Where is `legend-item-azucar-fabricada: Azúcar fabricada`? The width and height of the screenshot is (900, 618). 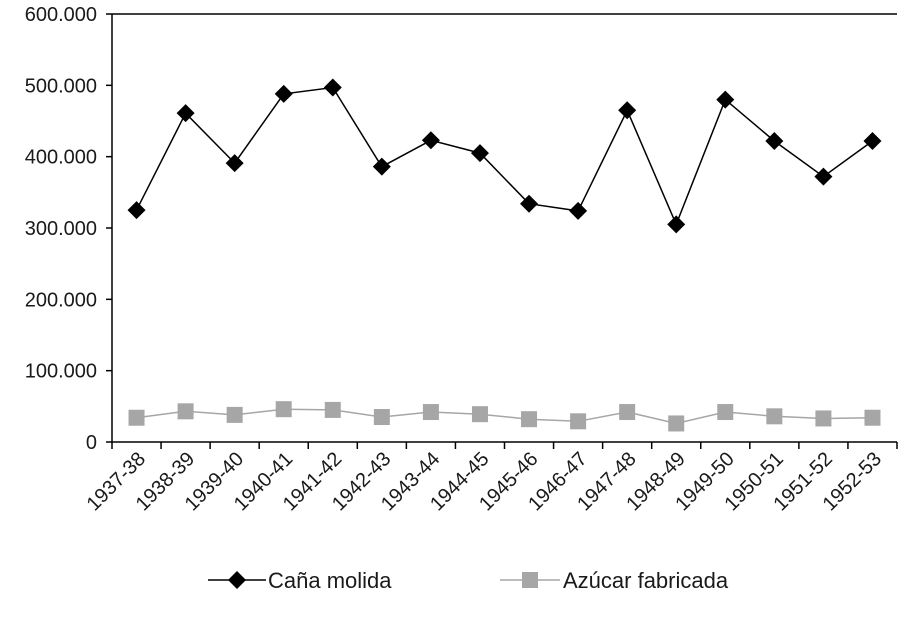 legend-item-azucar-fabricada: Azúcar fabricada is located at coordinates (614, 580).